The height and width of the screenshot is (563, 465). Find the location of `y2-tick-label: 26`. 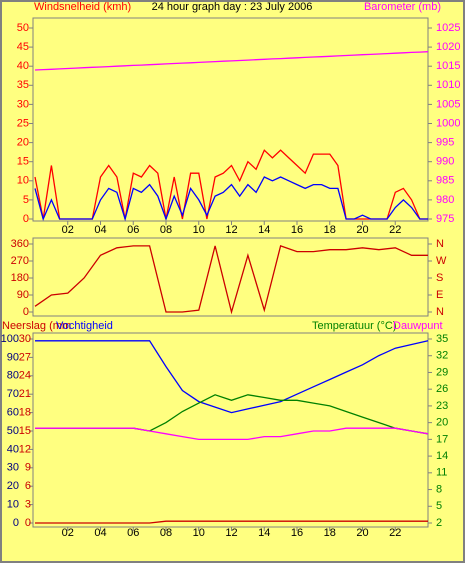

y2-tick-label: 26 is located at coordinates (442, 389).